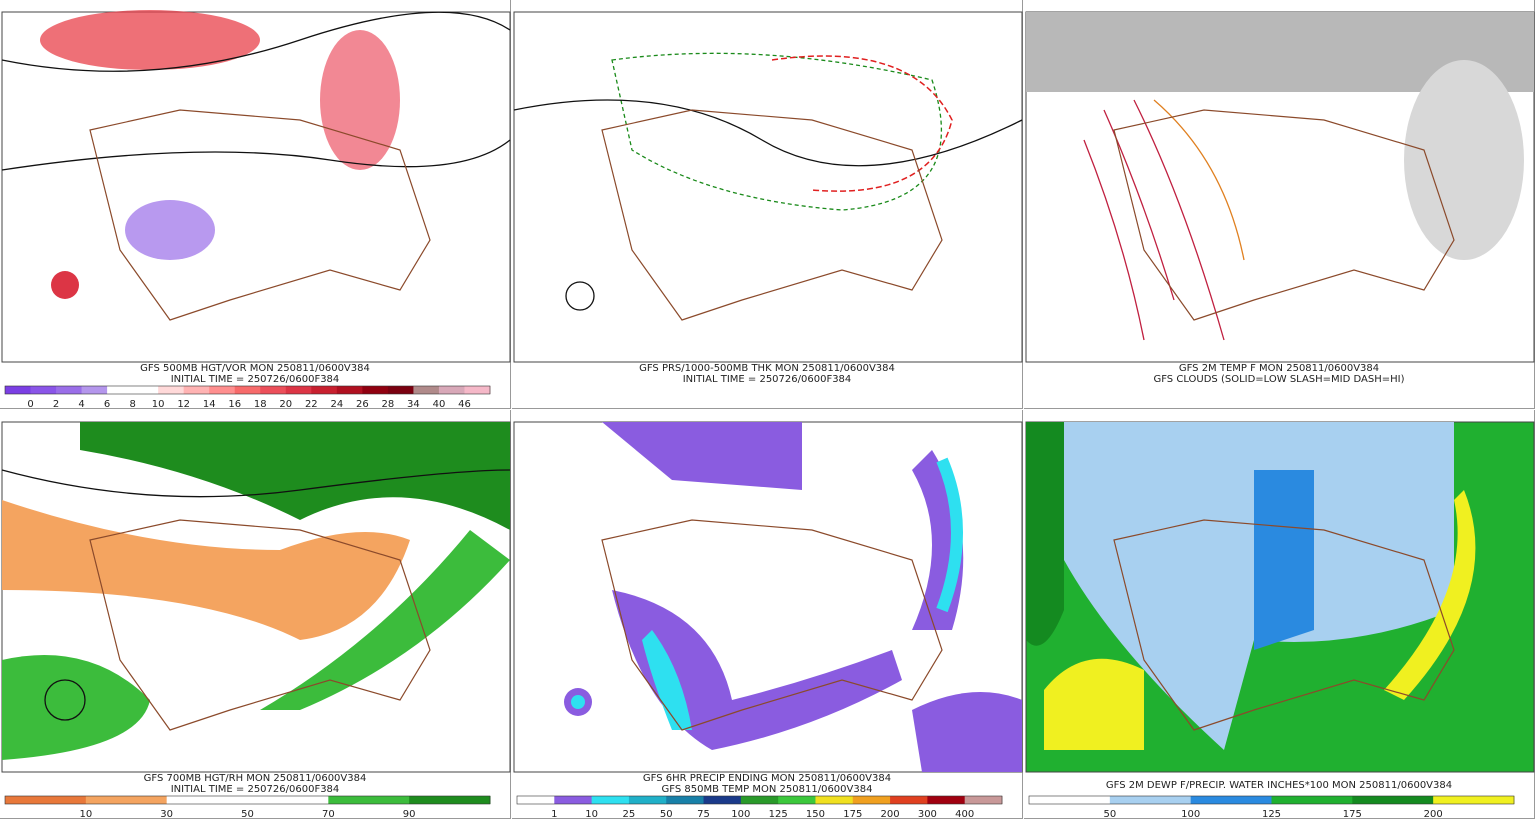 Image resolution: width=1536 pixels, height=819 pixels. What do you see at coordinates (30, 404) in the screenshot?
I see `colorbar-label: 0` at bounding box center [30, 404].